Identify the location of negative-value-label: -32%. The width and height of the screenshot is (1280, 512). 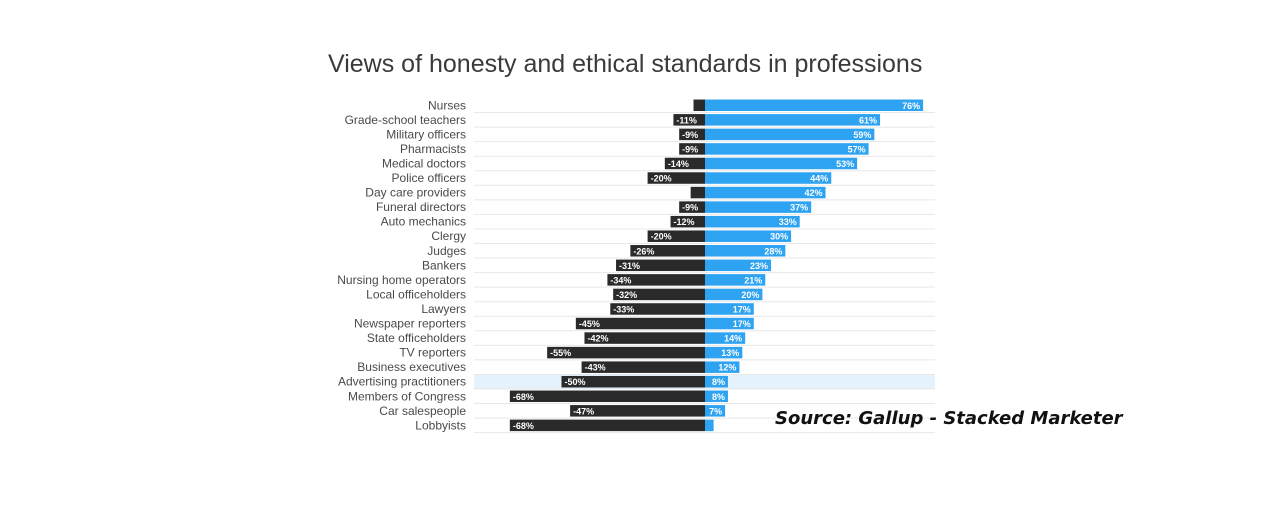
(626, 295).